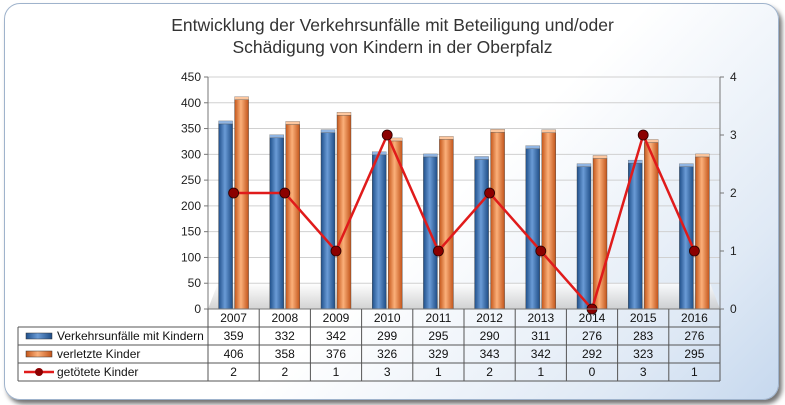  What do you see at coordinates (438, 251) in the screenshot?
I see `point-getoetete-2011` at bounding box center [438, 251].